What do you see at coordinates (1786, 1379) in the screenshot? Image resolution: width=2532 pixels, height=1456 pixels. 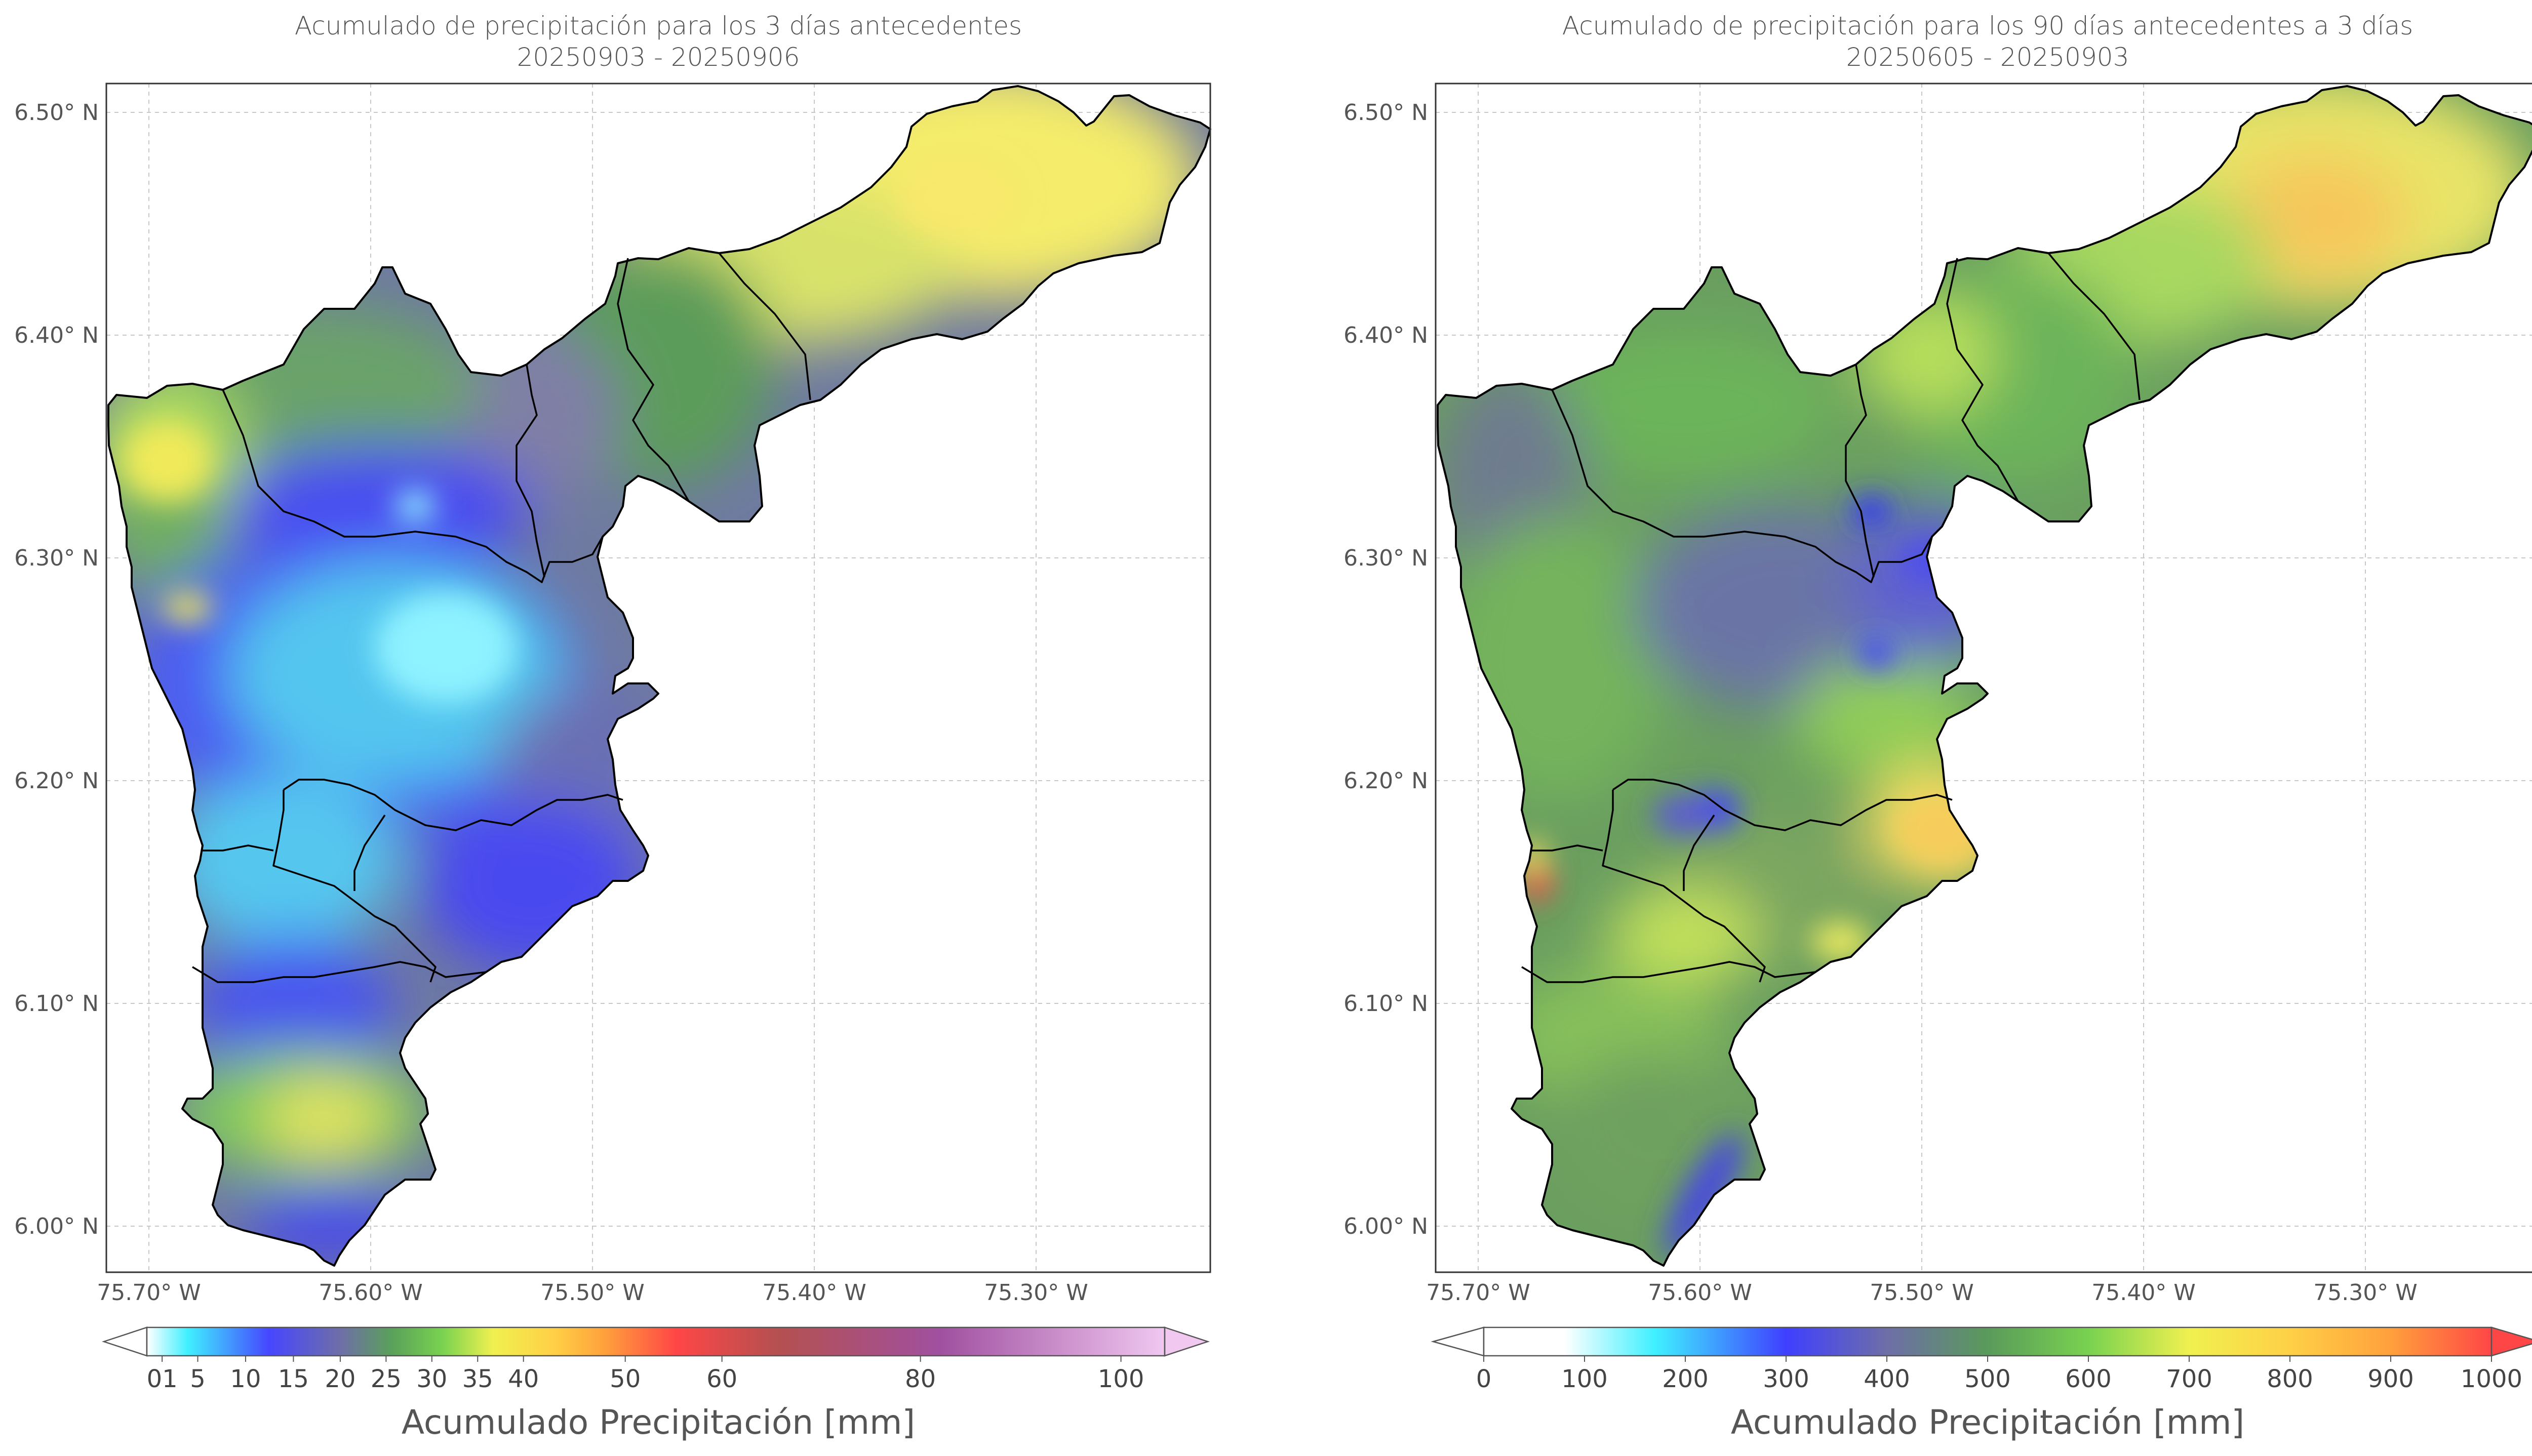 I see `colorbar-tick-label: 300` at bounding box center [1786, 1379].